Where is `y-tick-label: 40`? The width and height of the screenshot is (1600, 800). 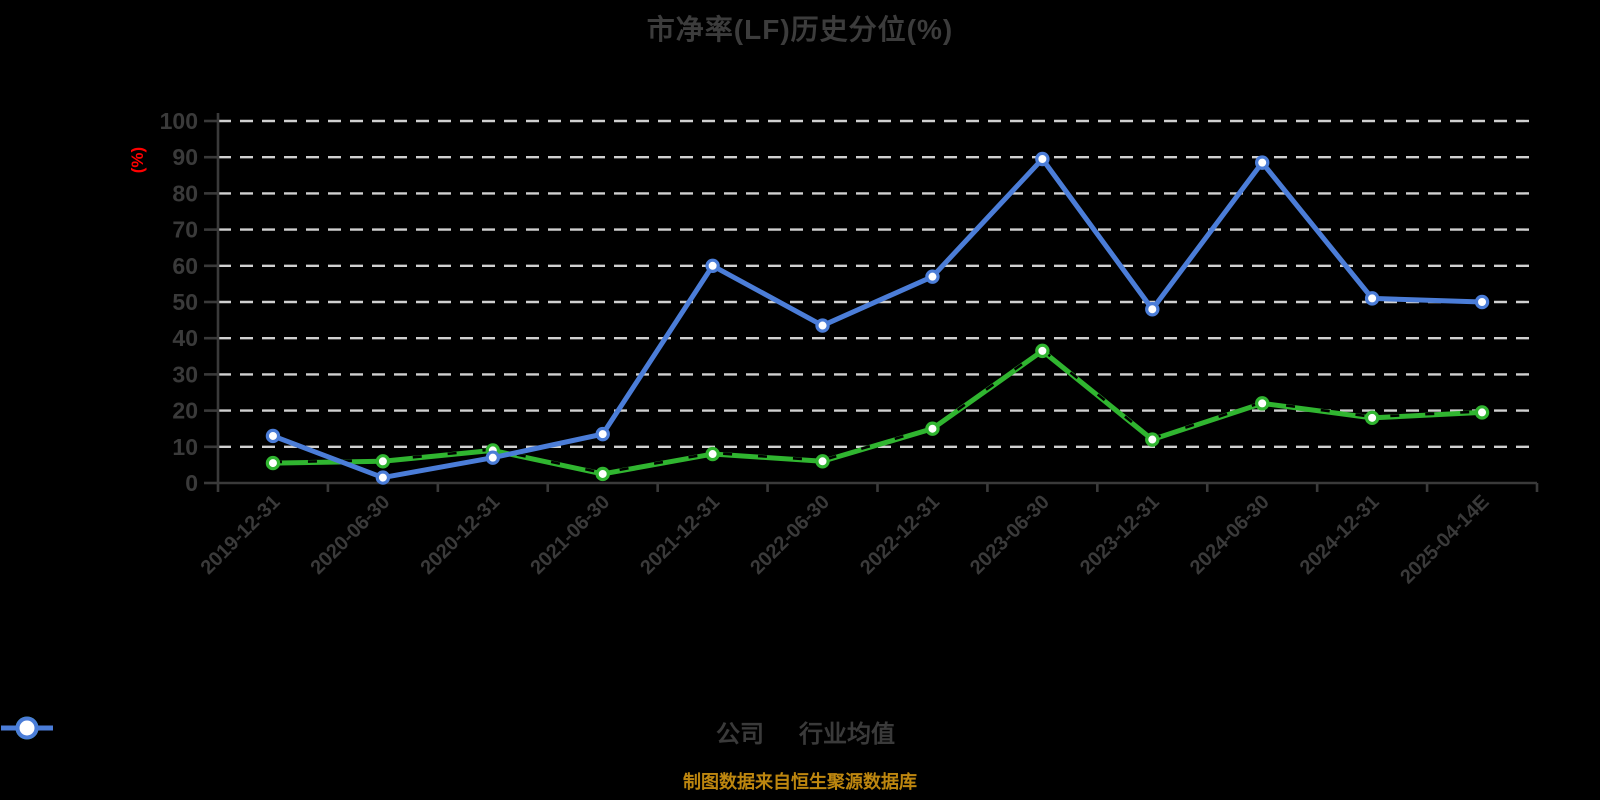 y-tick-label: 40 is located at coordinates (185, 338).